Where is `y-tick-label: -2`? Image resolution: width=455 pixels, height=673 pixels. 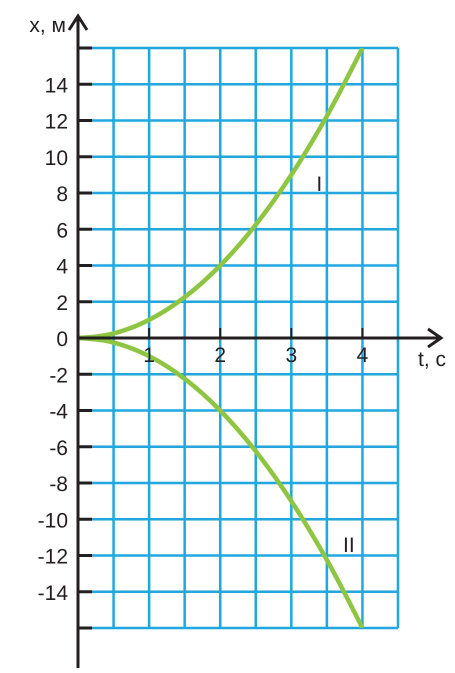
y-tick-label: -2 is located at coordinates (58, 376).